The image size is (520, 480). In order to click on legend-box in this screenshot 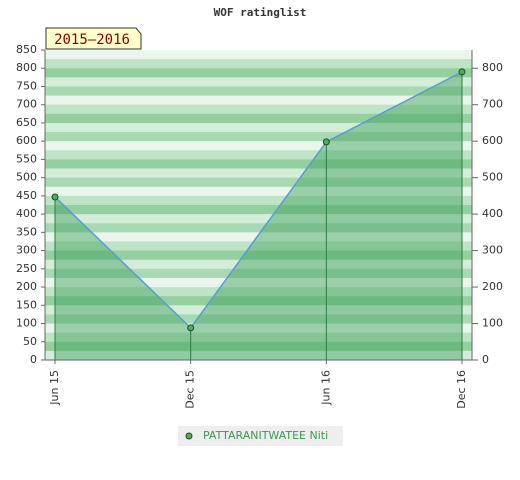, I will do `click(260, 436)`.